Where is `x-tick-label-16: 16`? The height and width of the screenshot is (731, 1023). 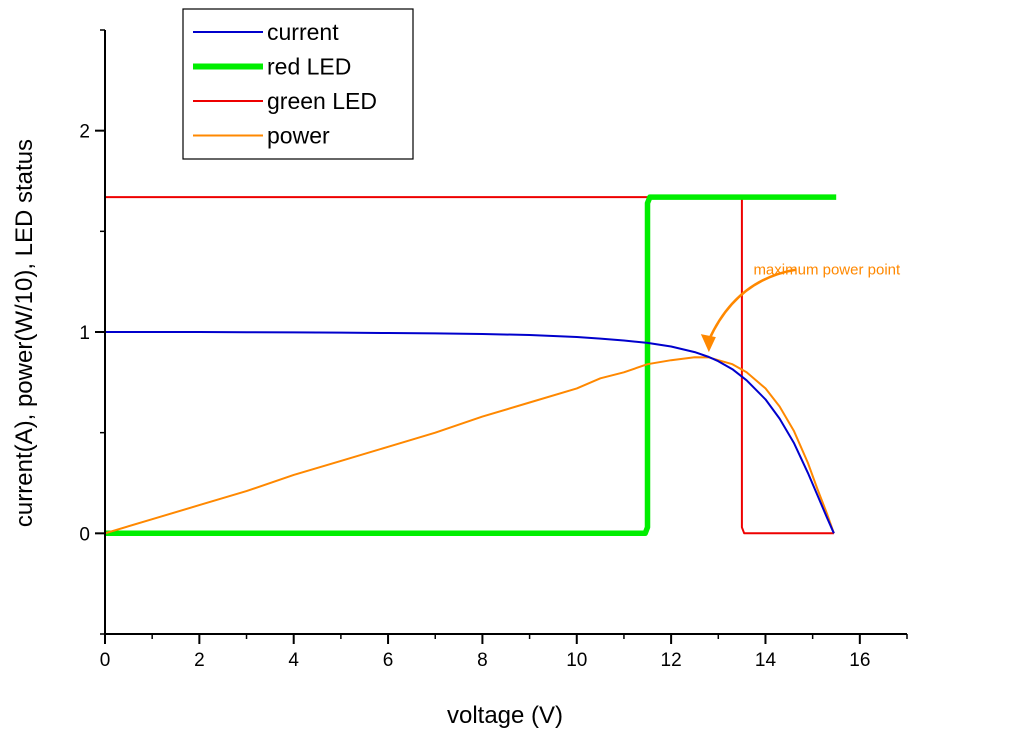 x-tick-label-16: 16 is located at coordinates (859, 660).